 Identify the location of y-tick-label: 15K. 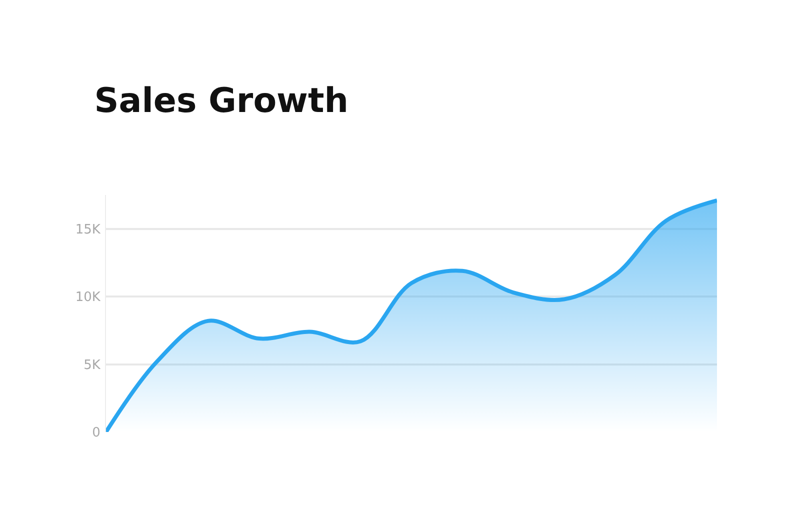
(88, 230).